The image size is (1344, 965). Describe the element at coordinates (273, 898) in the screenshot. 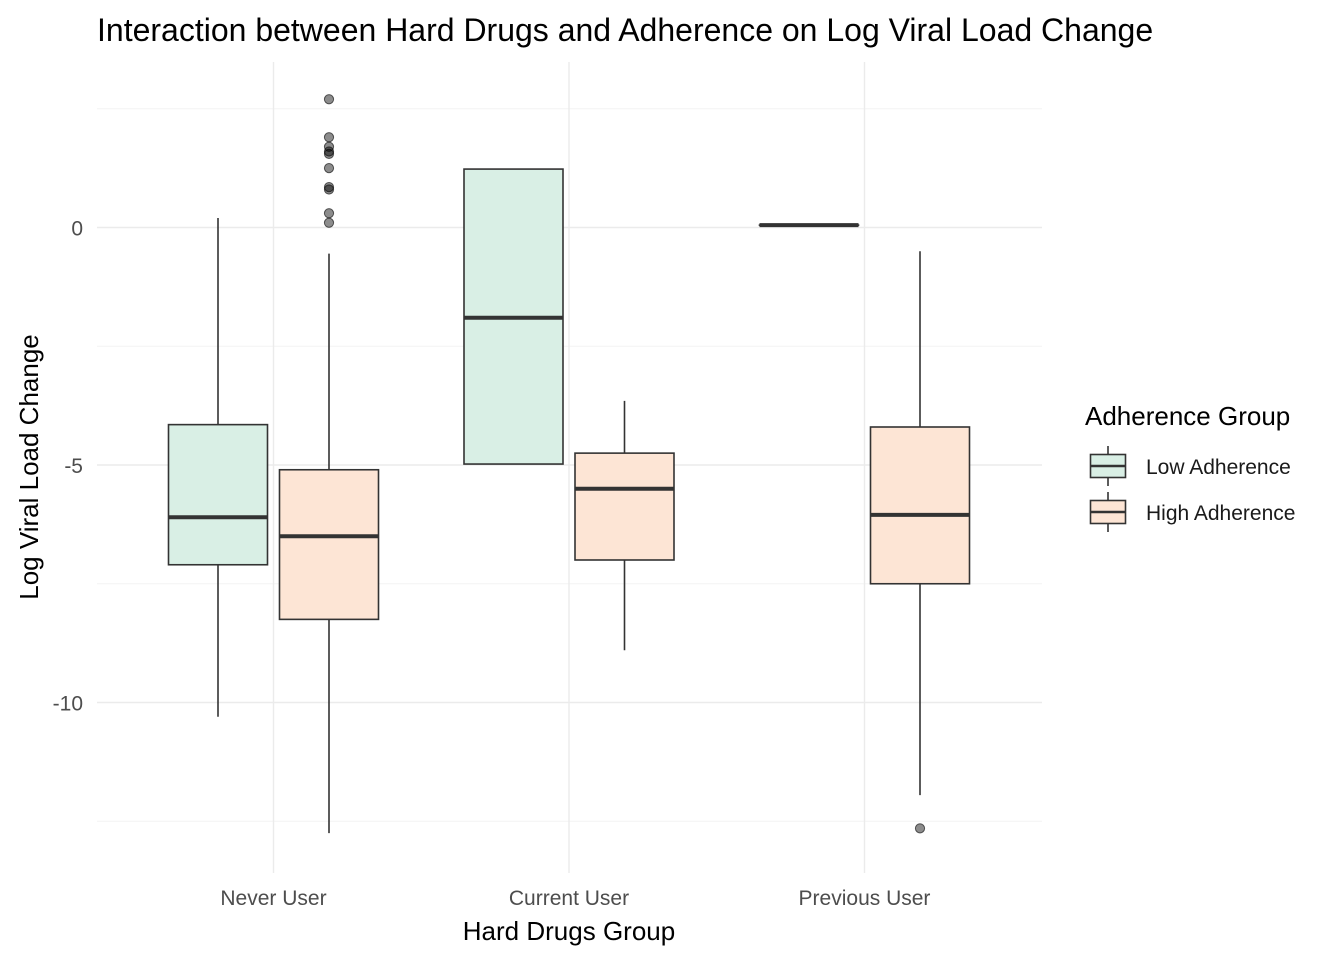

I see `x-tick-label: Never User` at that location.